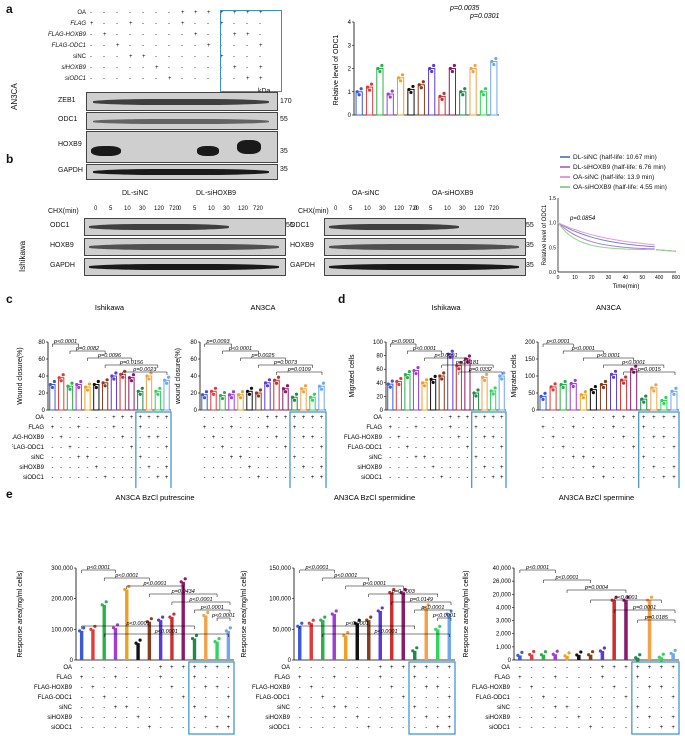  What do you see at coordinates (62, 245) in the screenshot?
I see `b-label-hoxb9-left: HOXB9` at bounding box center [62, 245].